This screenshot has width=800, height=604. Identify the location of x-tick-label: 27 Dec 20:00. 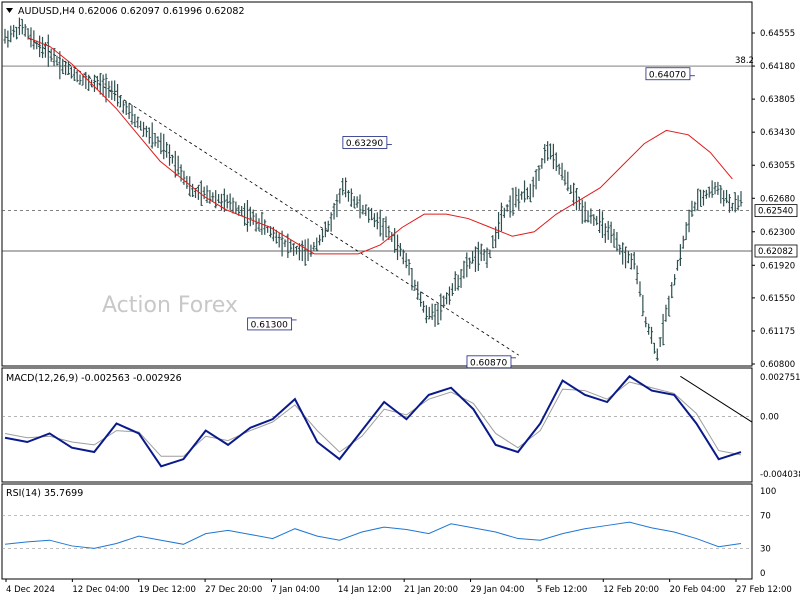
(233, 590).